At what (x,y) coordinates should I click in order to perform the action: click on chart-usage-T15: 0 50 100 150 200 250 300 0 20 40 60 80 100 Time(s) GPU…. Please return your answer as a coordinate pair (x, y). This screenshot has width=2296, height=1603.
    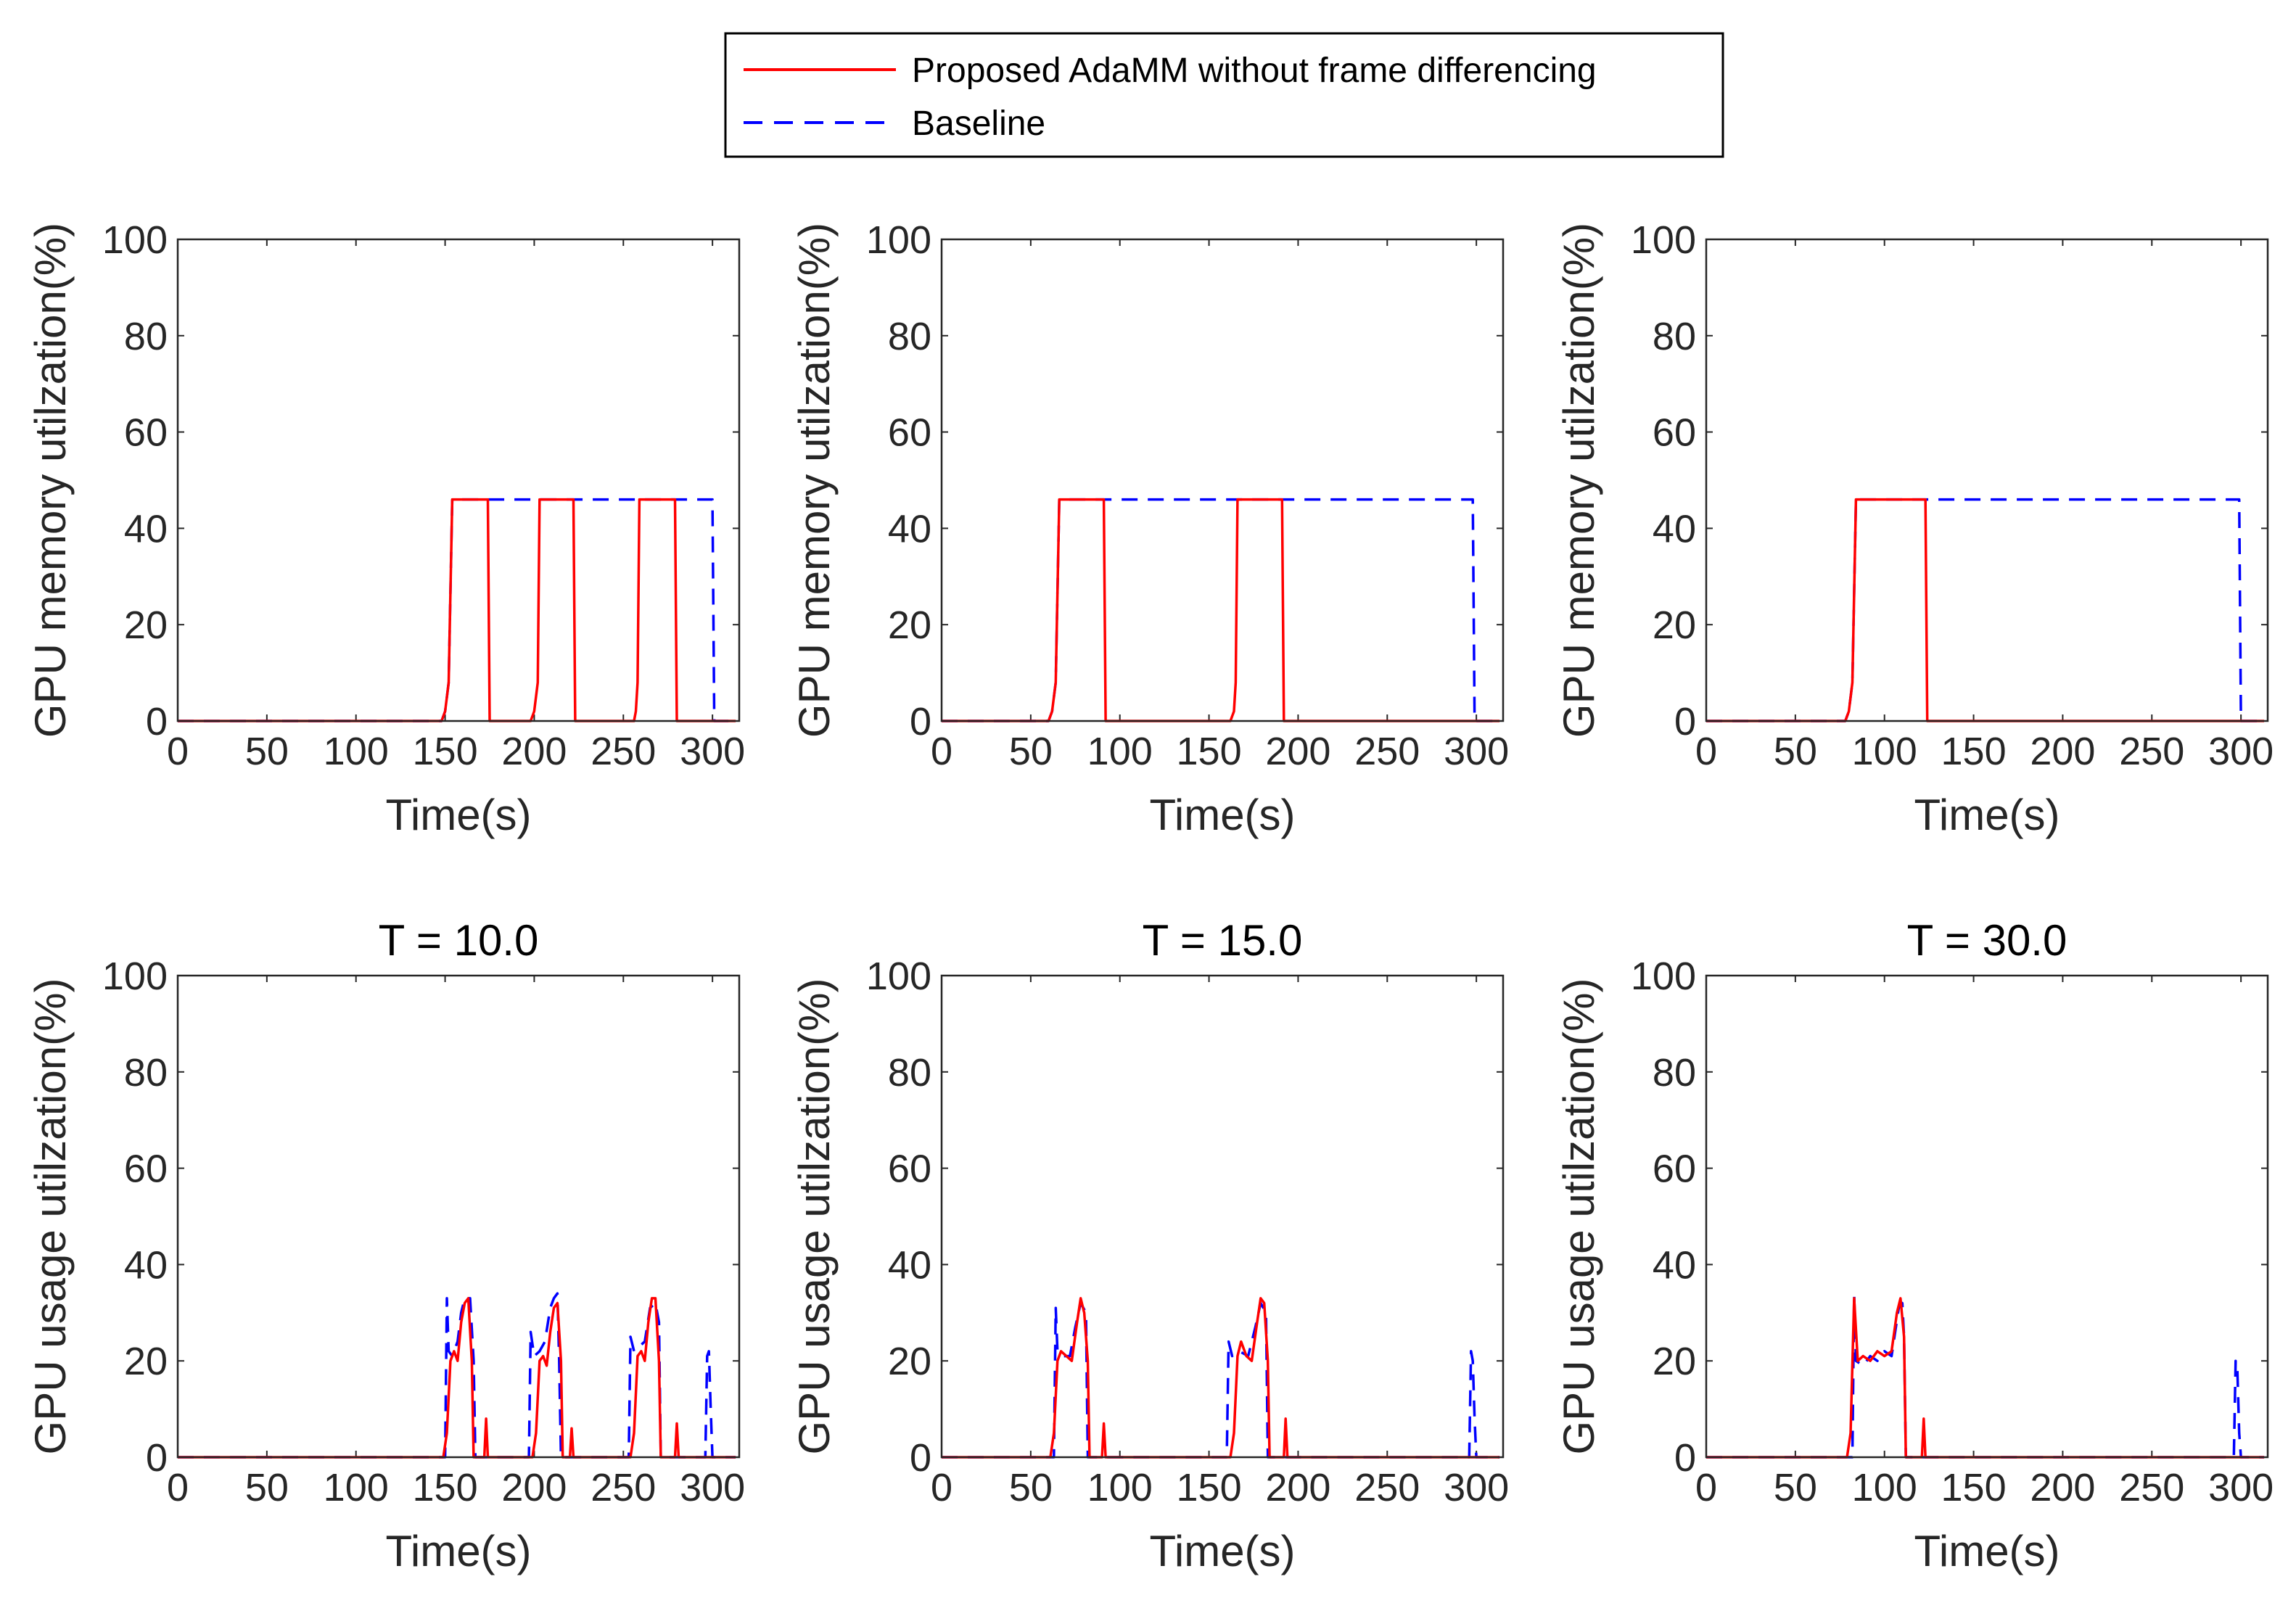
    Looking at the image, I should click on (1149, 1245).